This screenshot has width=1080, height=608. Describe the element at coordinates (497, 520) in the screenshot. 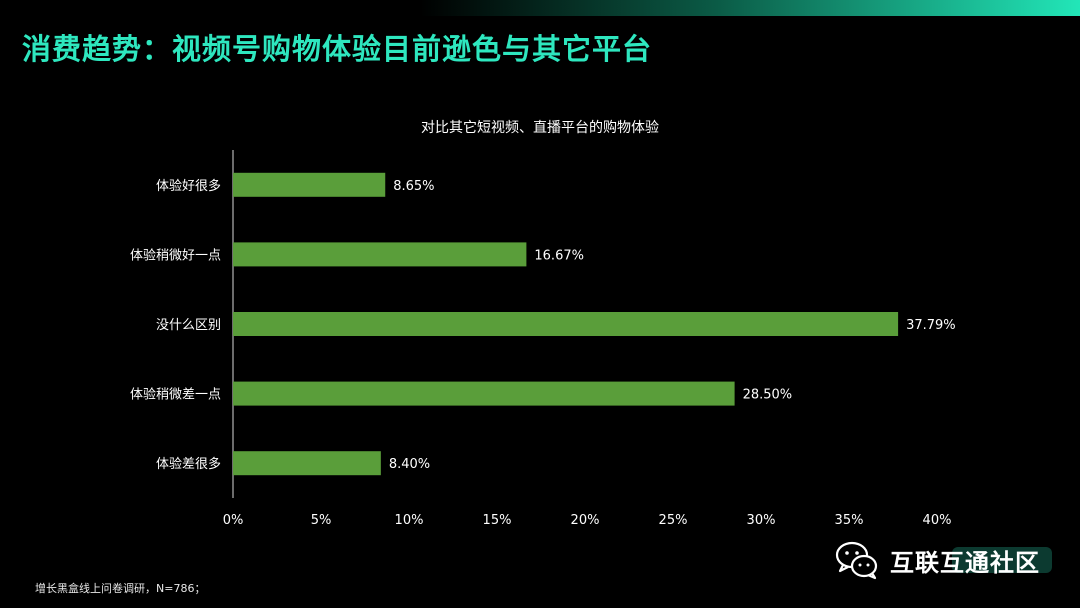

I see `x-tick-label: 15%` at that location.